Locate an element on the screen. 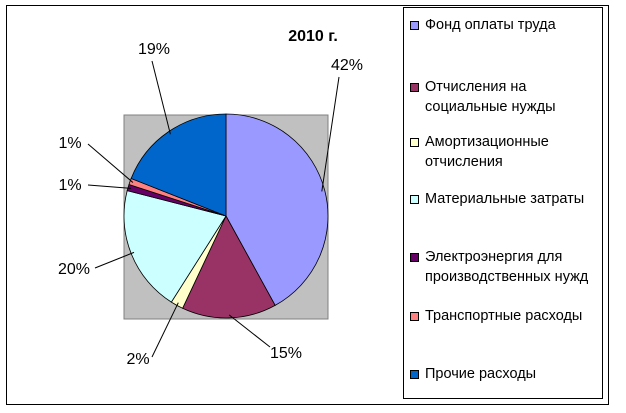 The image size is (626, 413). legend-label: Материальные затраты is located at coordinates (505, 199).